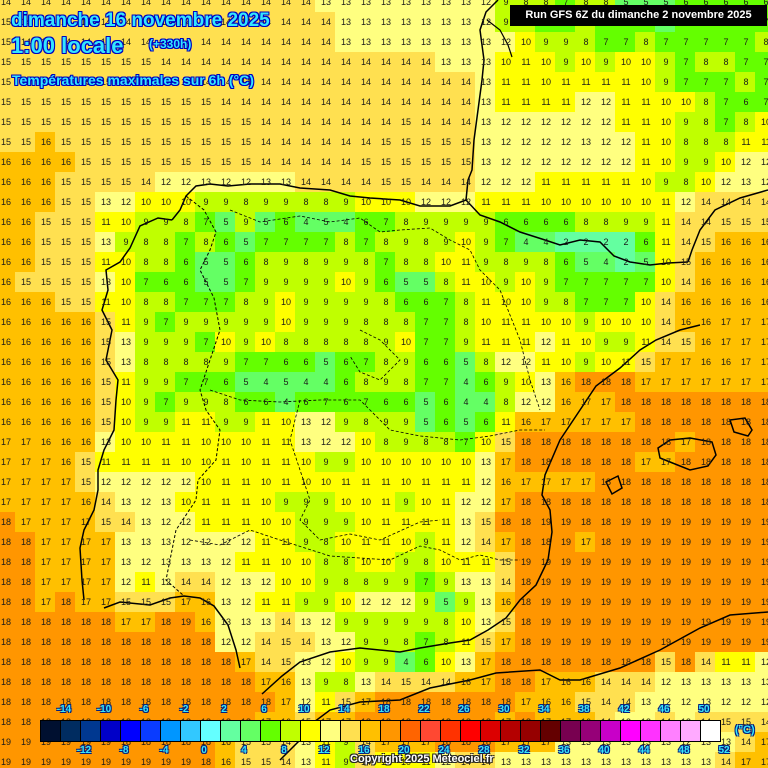  What do you see at coordinates (104, 709) in the screenshot?
I see `legend-label-top: -10` at bounding box center [104, 709].